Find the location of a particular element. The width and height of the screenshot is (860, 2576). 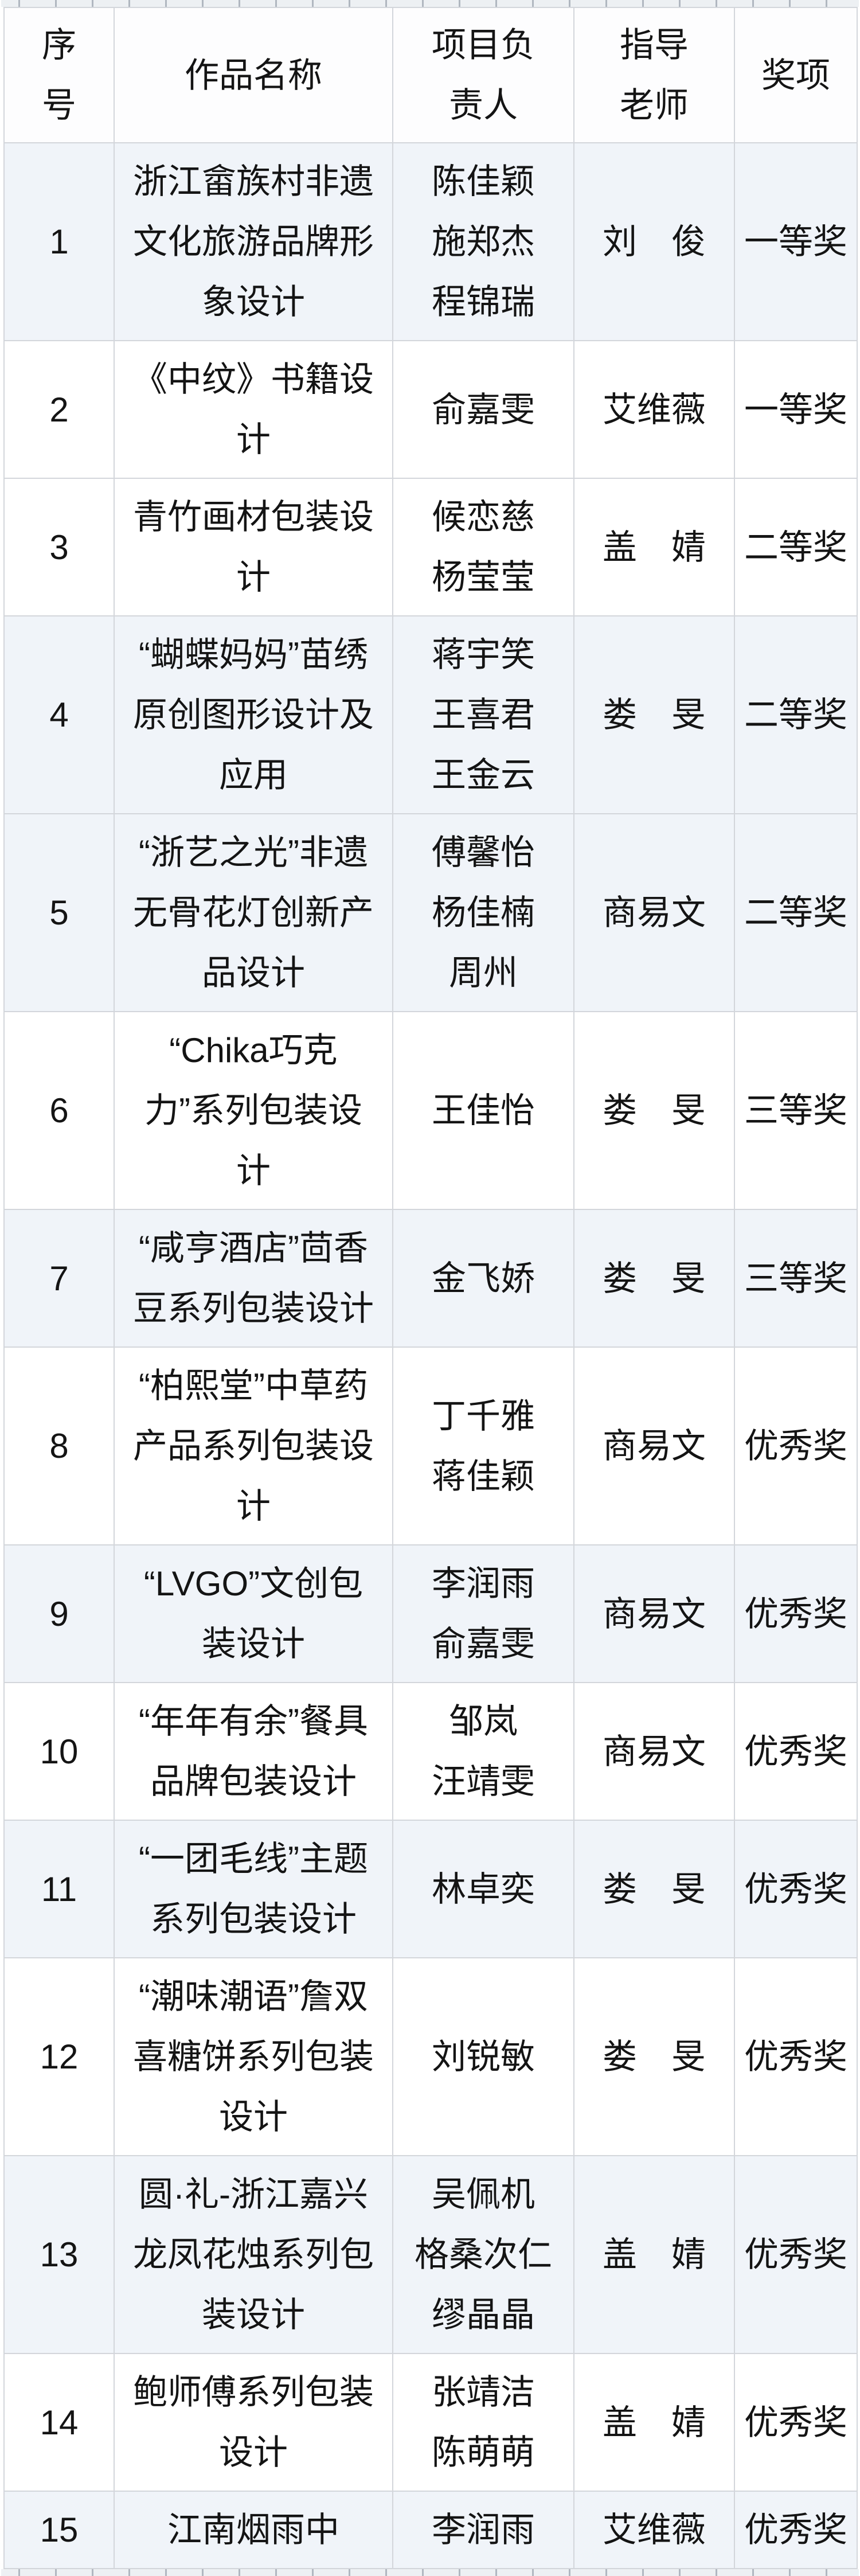

column-header-award: 奖项 is located at coordinates (796, 75).